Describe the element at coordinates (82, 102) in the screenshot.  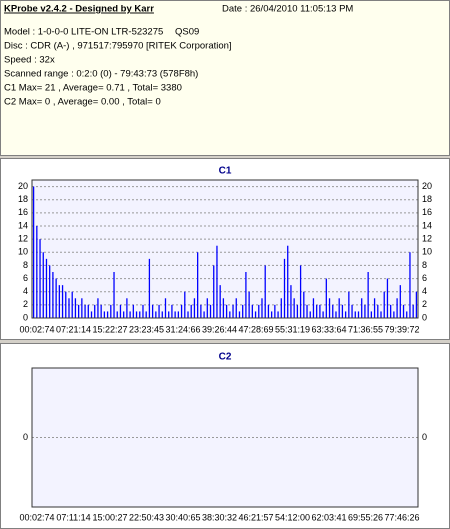
I see `c2-stats: C2 Max= 0 , Average= 0.00 , Total= 0` at that location.